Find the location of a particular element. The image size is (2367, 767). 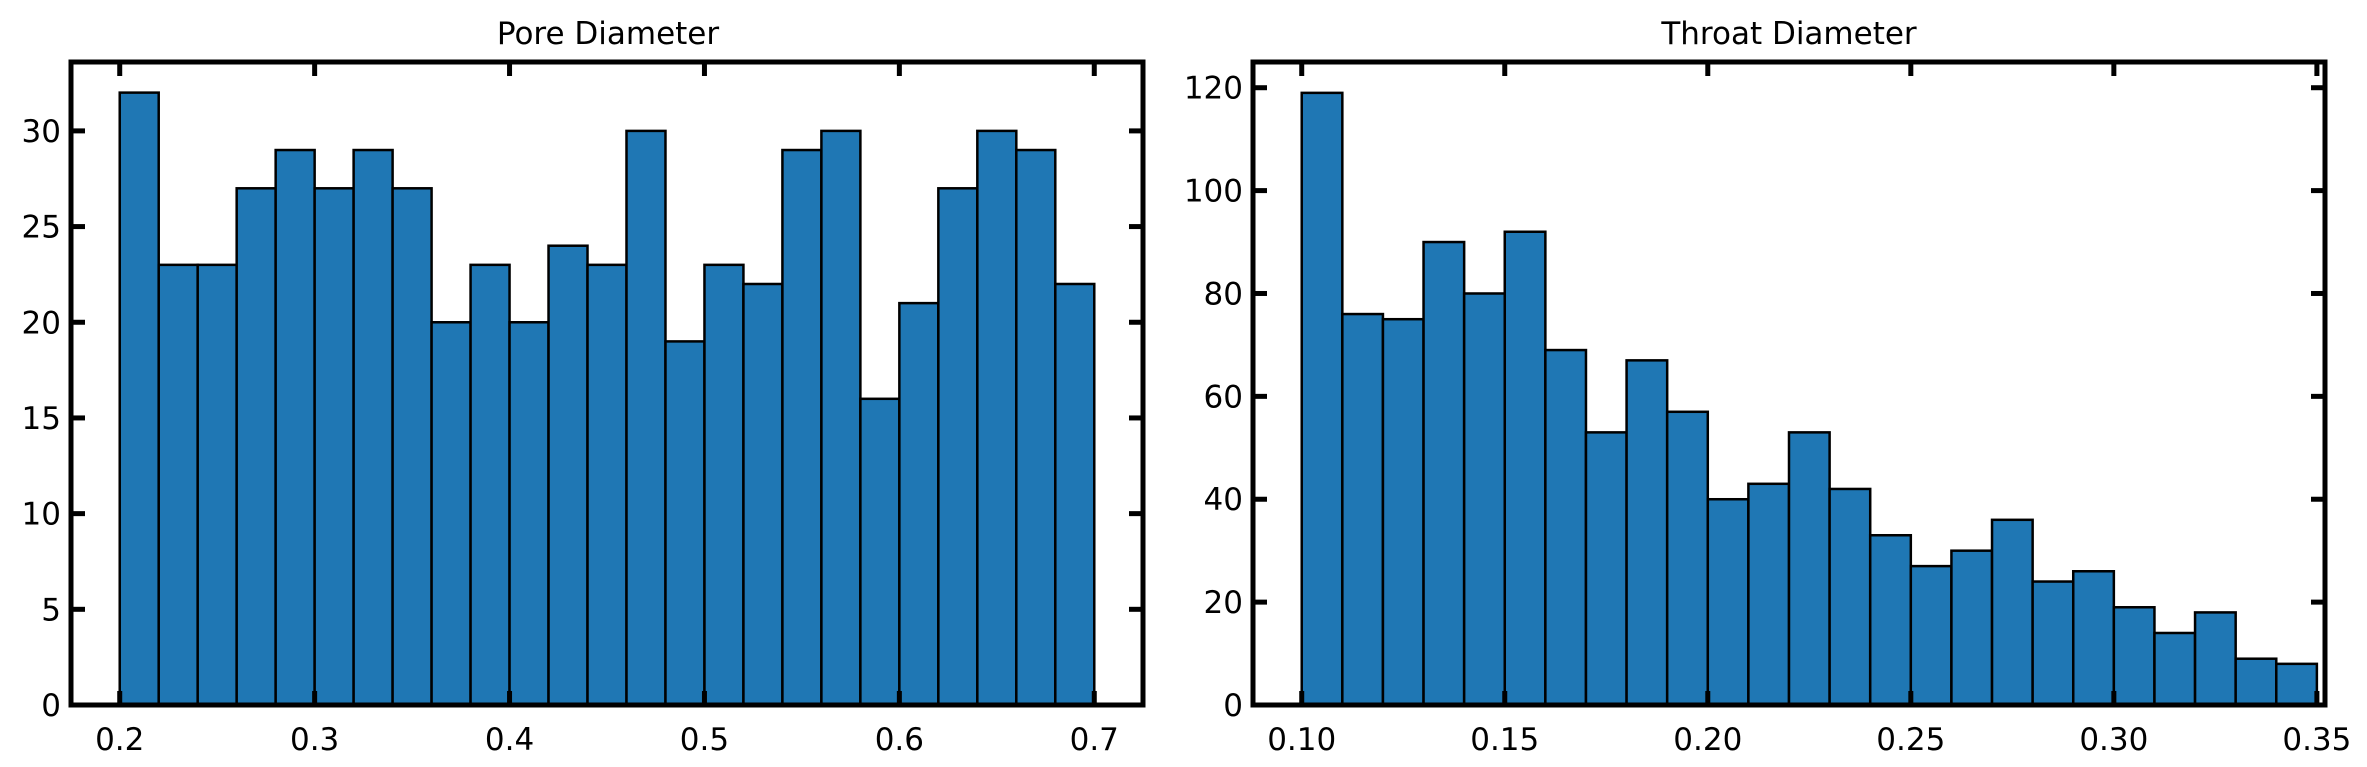

throat-diameter-xtick-label: 0.10 is located at coordinates (1301, 740).